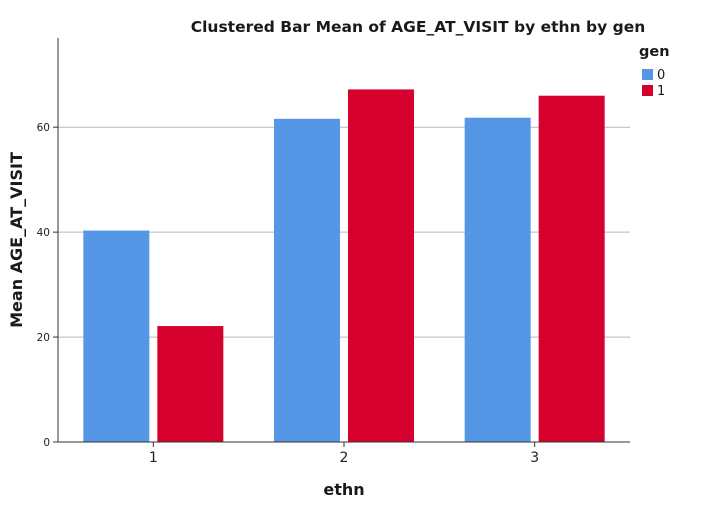  I want to click on x-ticks: 1 2 3, so click(344, 454).